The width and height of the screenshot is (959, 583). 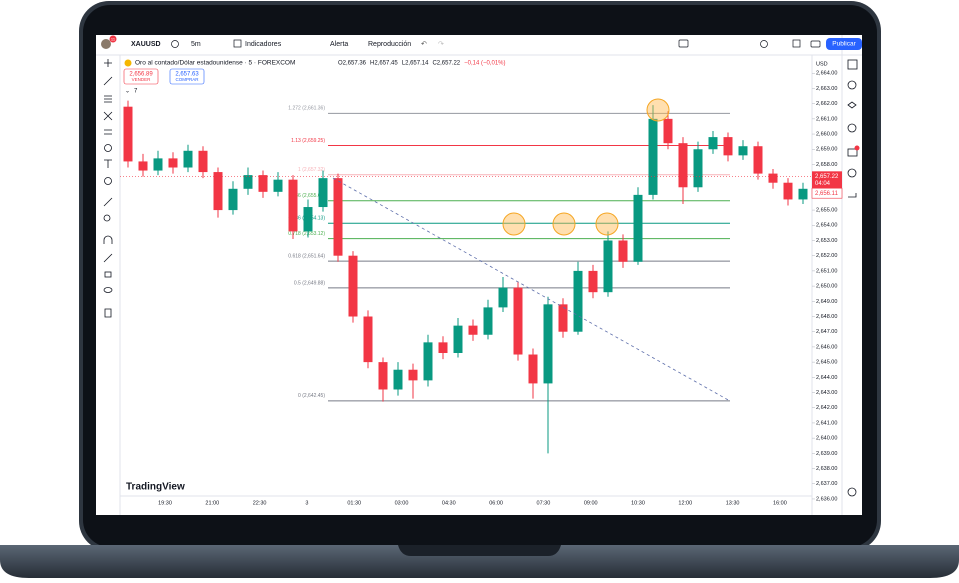 I want to click on icons-tool, so click(x=108, y=181).